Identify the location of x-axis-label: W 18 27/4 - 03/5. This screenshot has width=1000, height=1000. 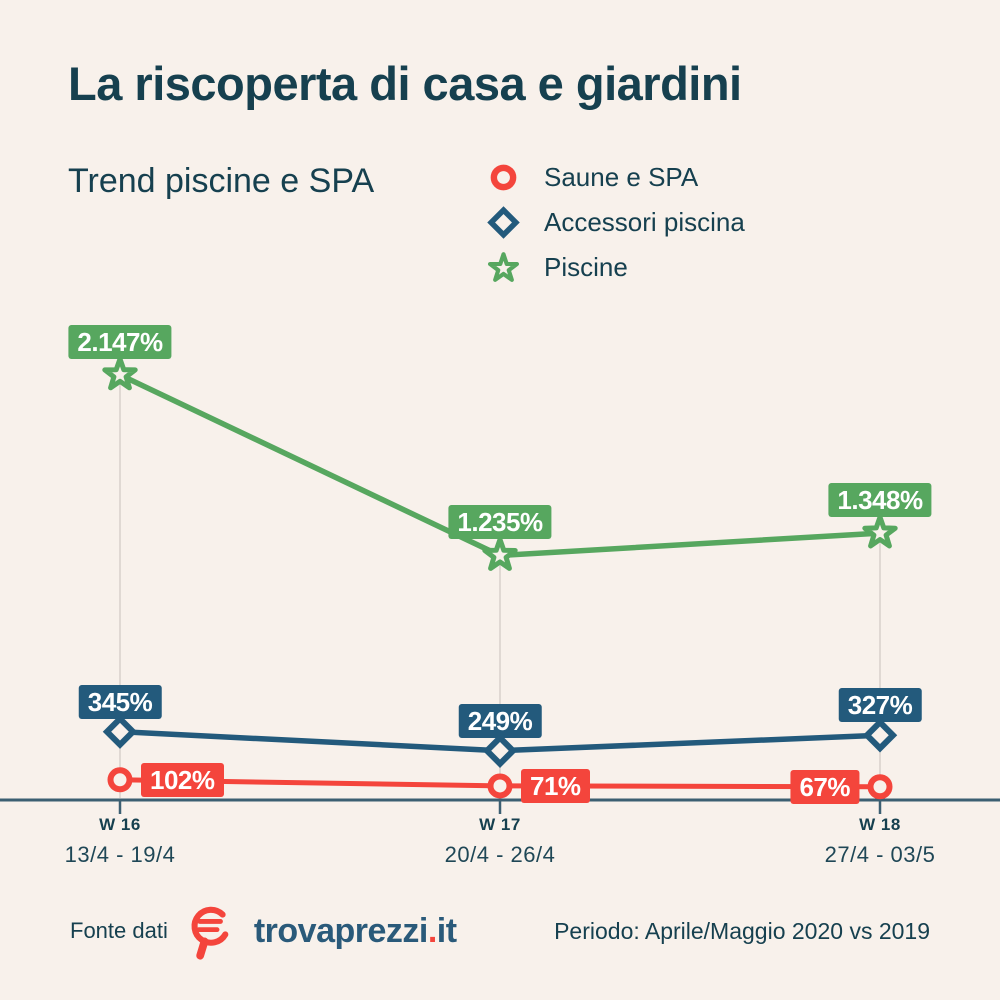
(880, 841).